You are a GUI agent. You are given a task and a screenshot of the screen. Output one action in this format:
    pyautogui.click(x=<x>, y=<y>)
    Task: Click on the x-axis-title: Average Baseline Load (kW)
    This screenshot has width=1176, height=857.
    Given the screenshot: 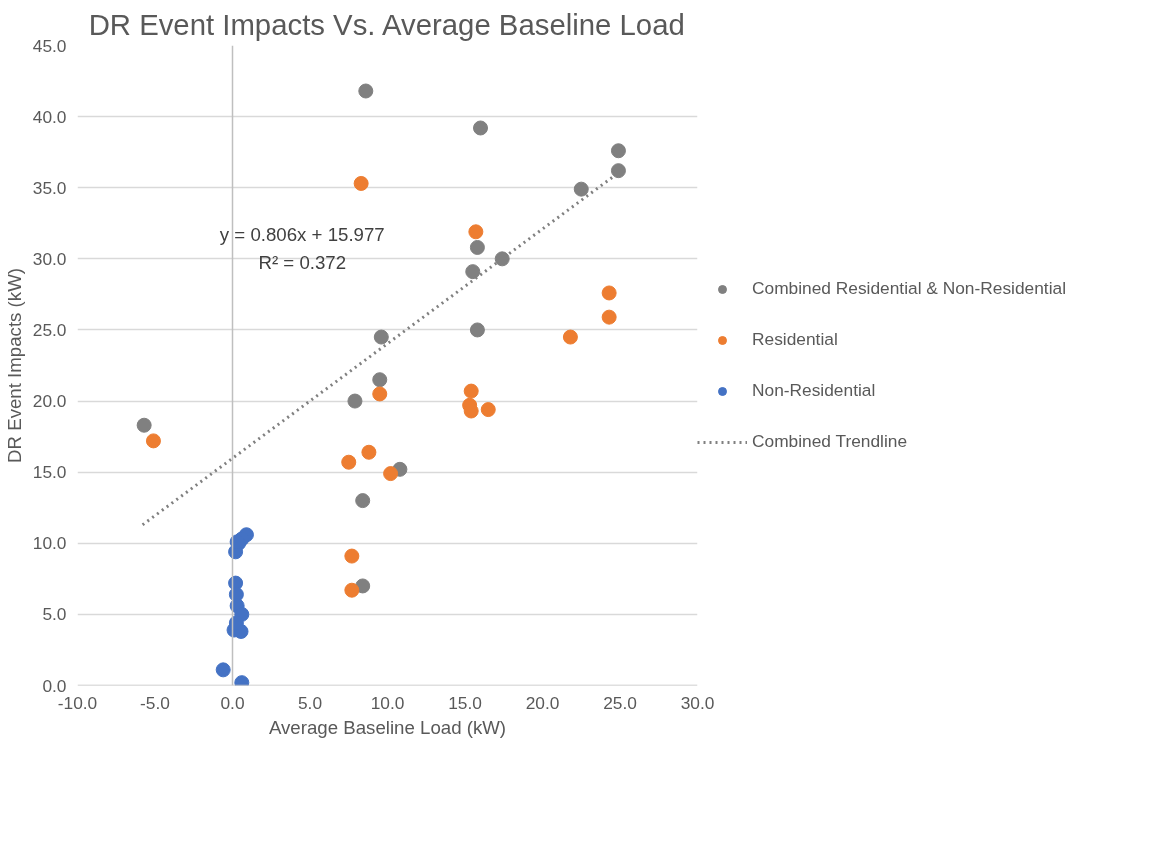 What is the action you would take?
    pyautogui.click(x=387, y=727)
    